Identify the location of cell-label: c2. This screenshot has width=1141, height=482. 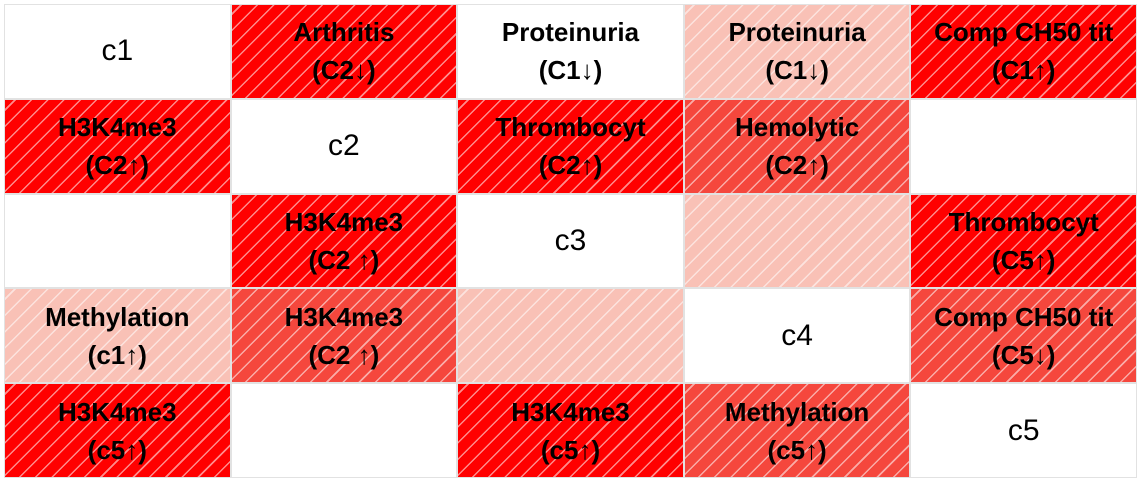
(344, 146).